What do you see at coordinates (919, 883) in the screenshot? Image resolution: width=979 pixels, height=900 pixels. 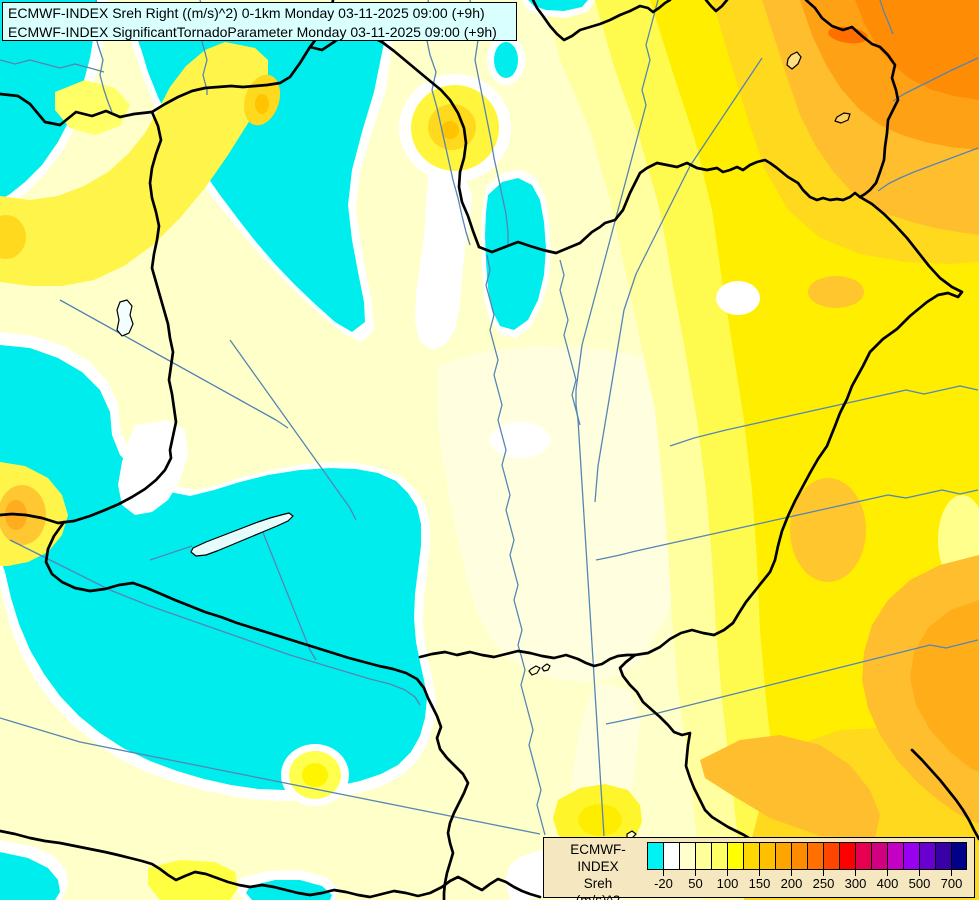 I see `legend-tick-value: 500` at bounding box center [919, 883].